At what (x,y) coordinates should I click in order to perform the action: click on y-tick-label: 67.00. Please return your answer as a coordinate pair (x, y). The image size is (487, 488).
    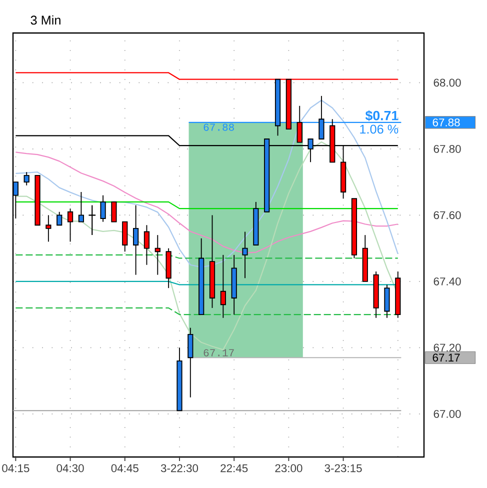
    Looking at the image, I should click on (447, 414).